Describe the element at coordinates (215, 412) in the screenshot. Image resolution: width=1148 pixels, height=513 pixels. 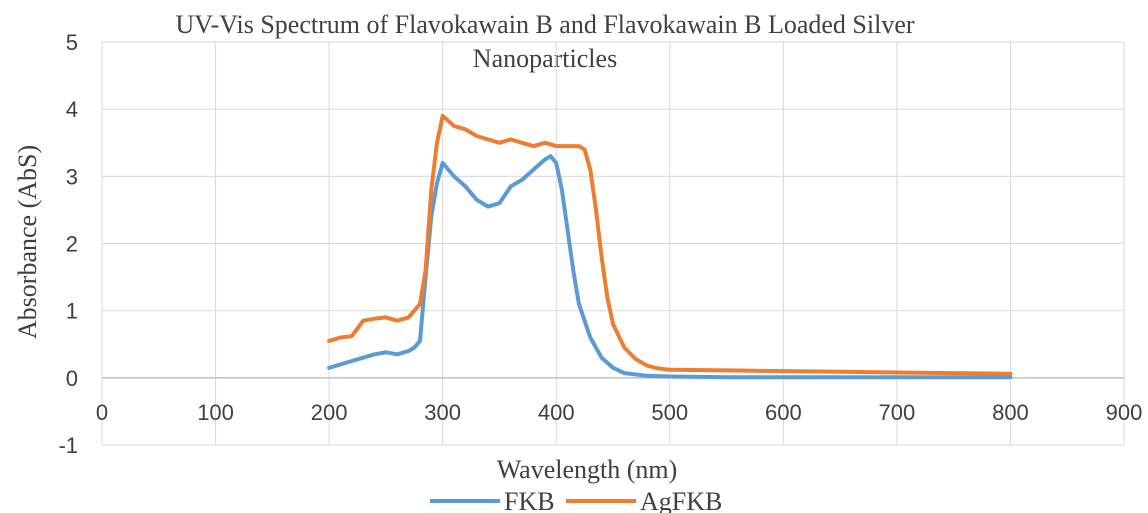
I see `x-tick-label: 100` at that location.